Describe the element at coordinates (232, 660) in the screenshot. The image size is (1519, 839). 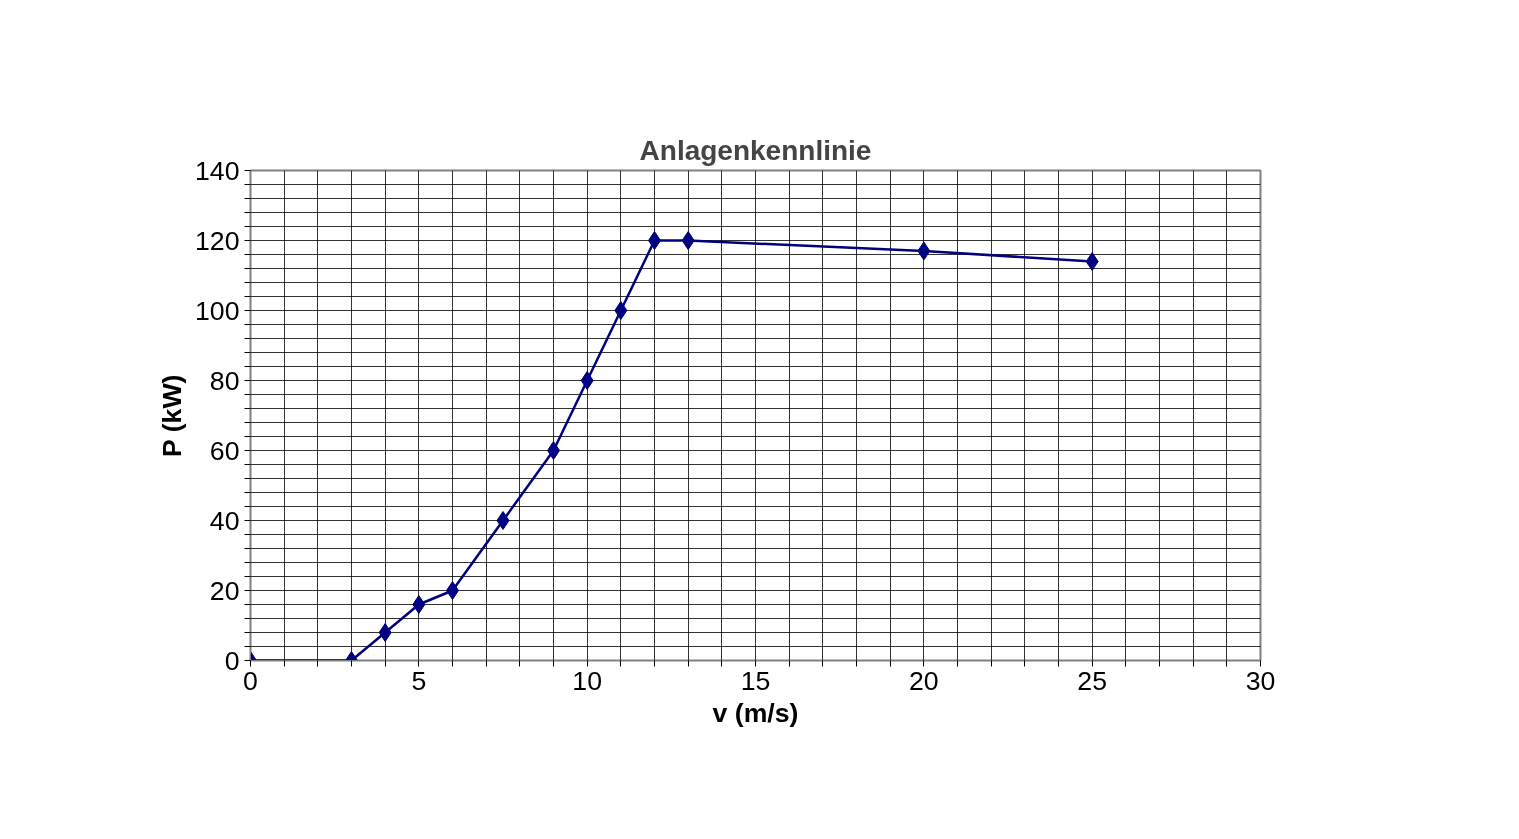
I see `y-tick-label: 0` at that location.